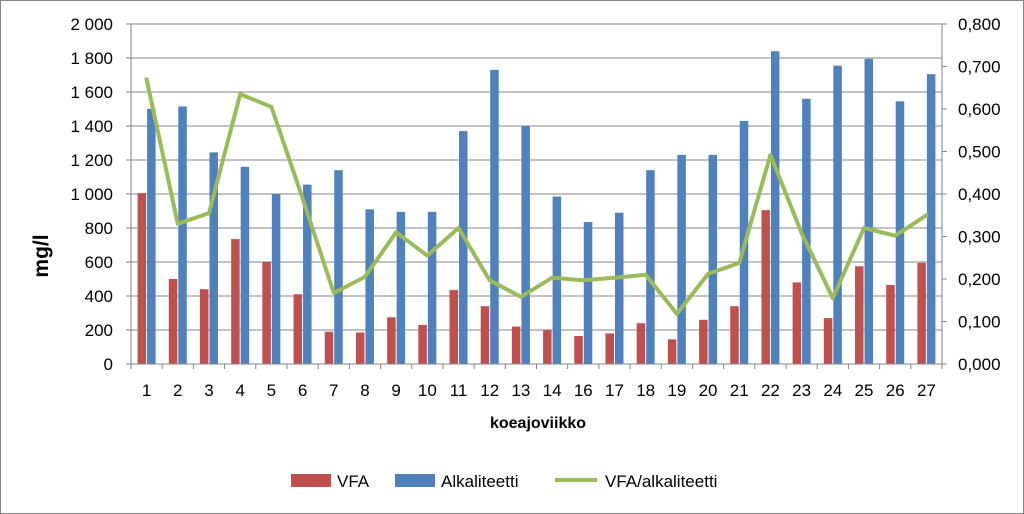 The height and width of the screenshot is (514, 1024). I want to click on y-tick-label: 1 600, so click(91, 92).